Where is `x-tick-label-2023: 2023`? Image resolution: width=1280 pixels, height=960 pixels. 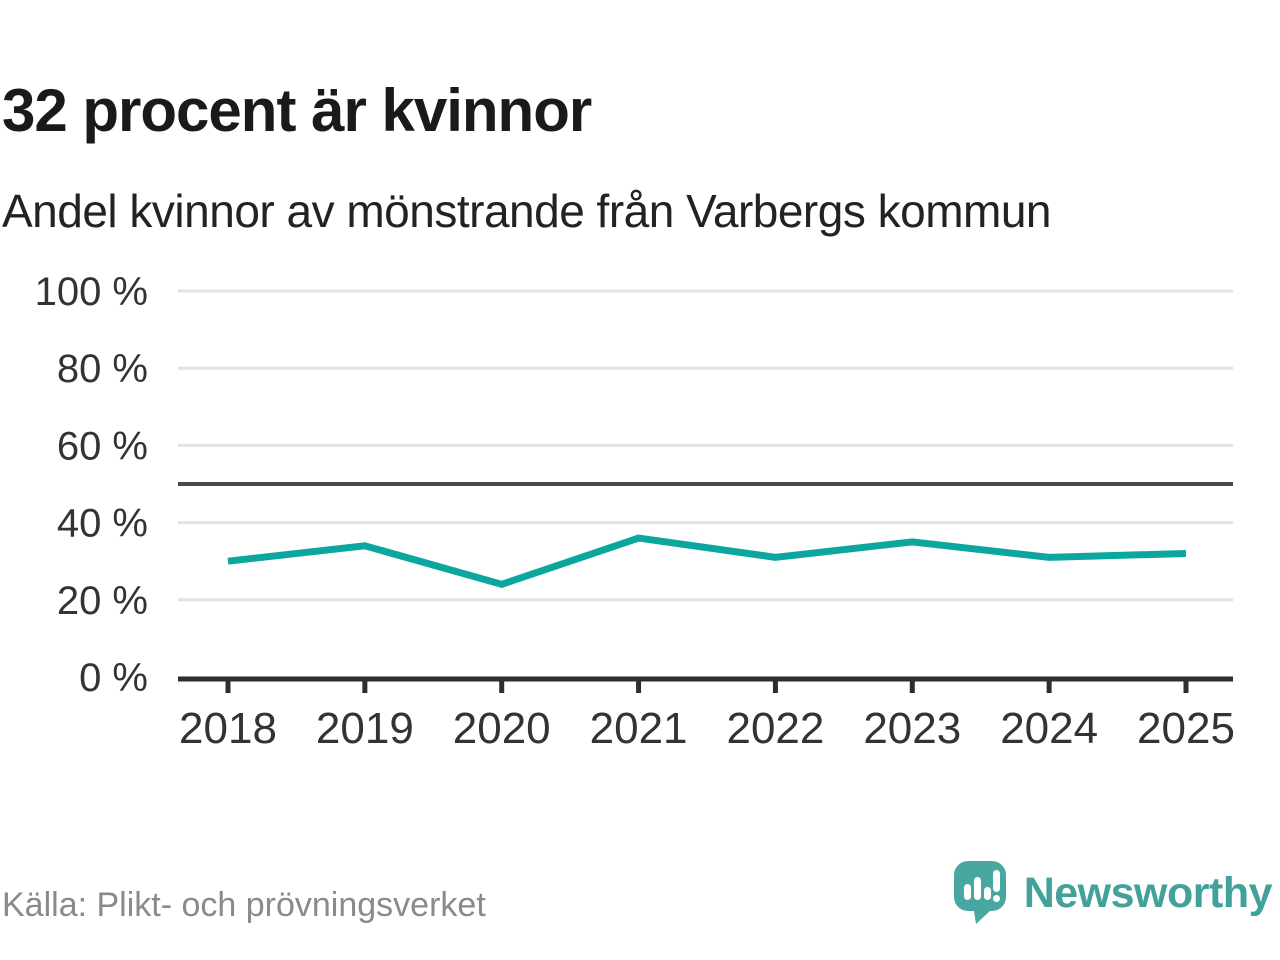
x-tick-label-2023: 2023 is located at coordinates (912, 728).